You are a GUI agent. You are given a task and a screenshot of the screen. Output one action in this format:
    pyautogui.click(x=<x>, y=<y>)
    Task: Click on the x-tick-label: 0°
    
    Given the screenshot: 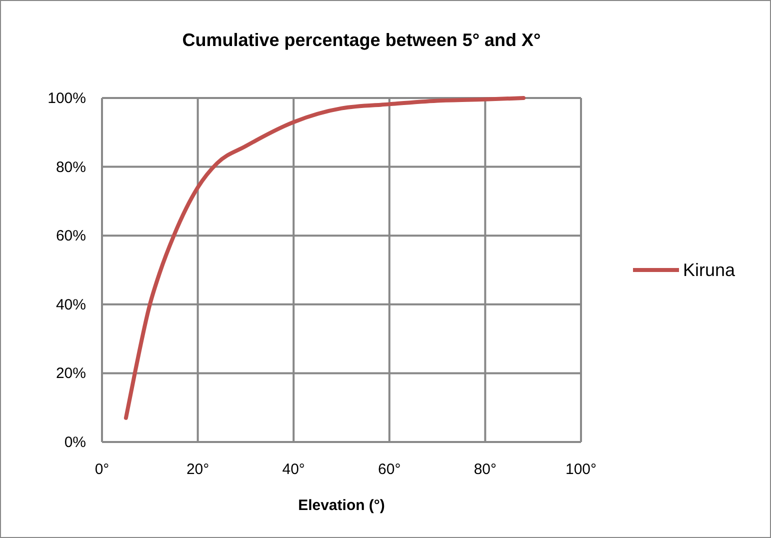 What is the action you would take?
    pyautogui.click(x=102, y=469)
    